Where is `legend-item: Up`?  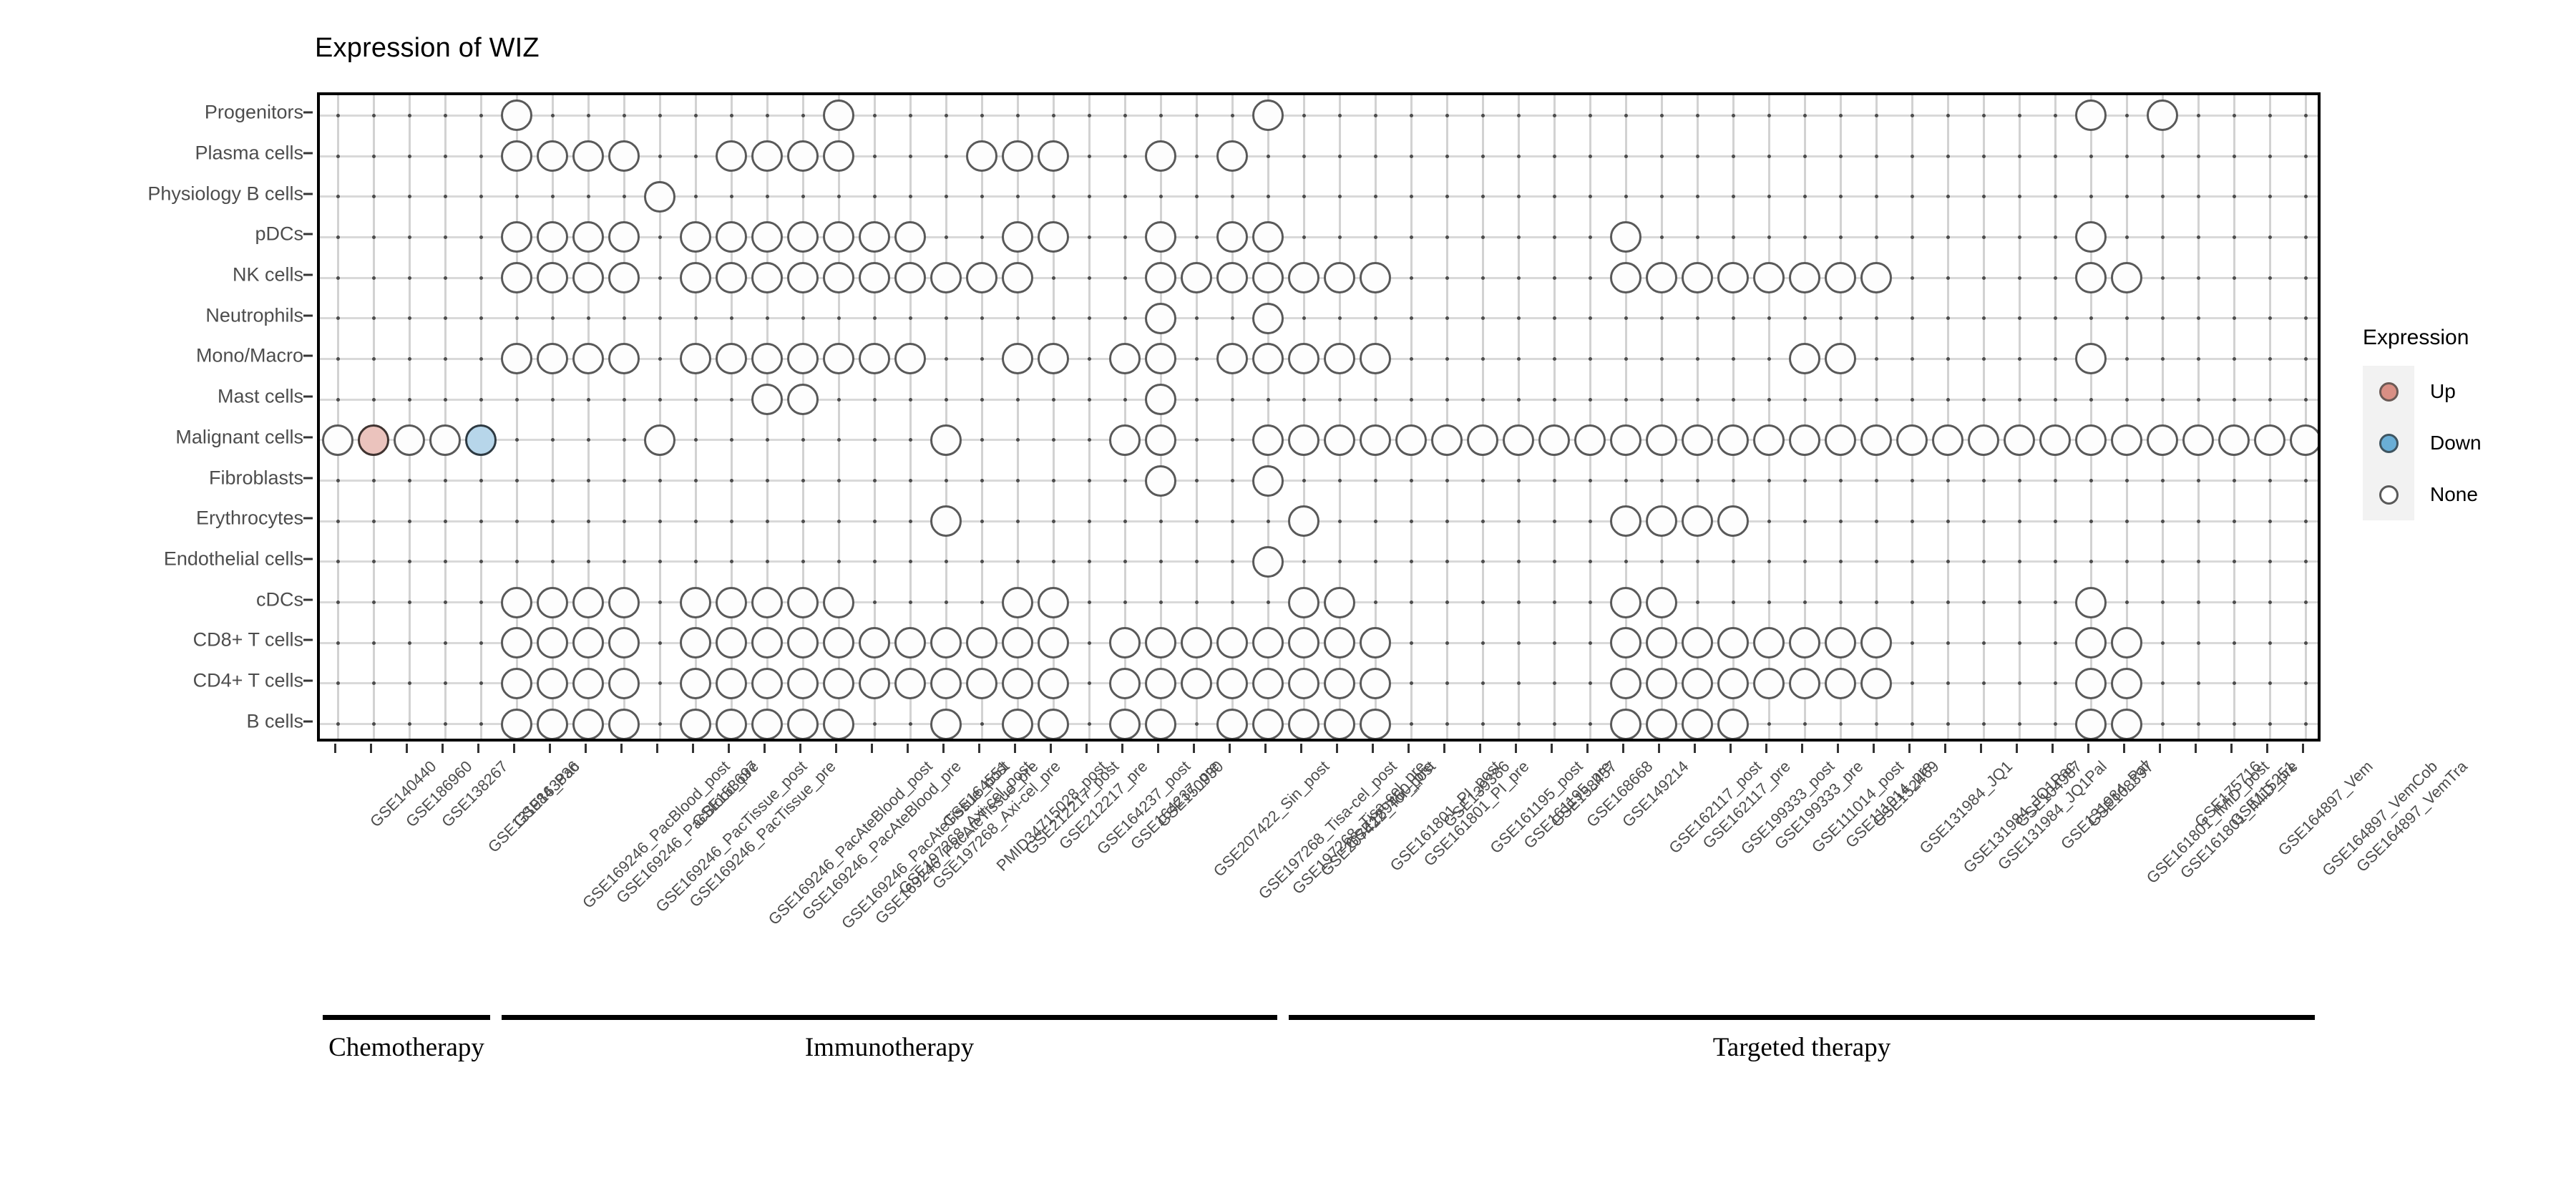 legend-item: Up is located at coordinates (2466, 391).